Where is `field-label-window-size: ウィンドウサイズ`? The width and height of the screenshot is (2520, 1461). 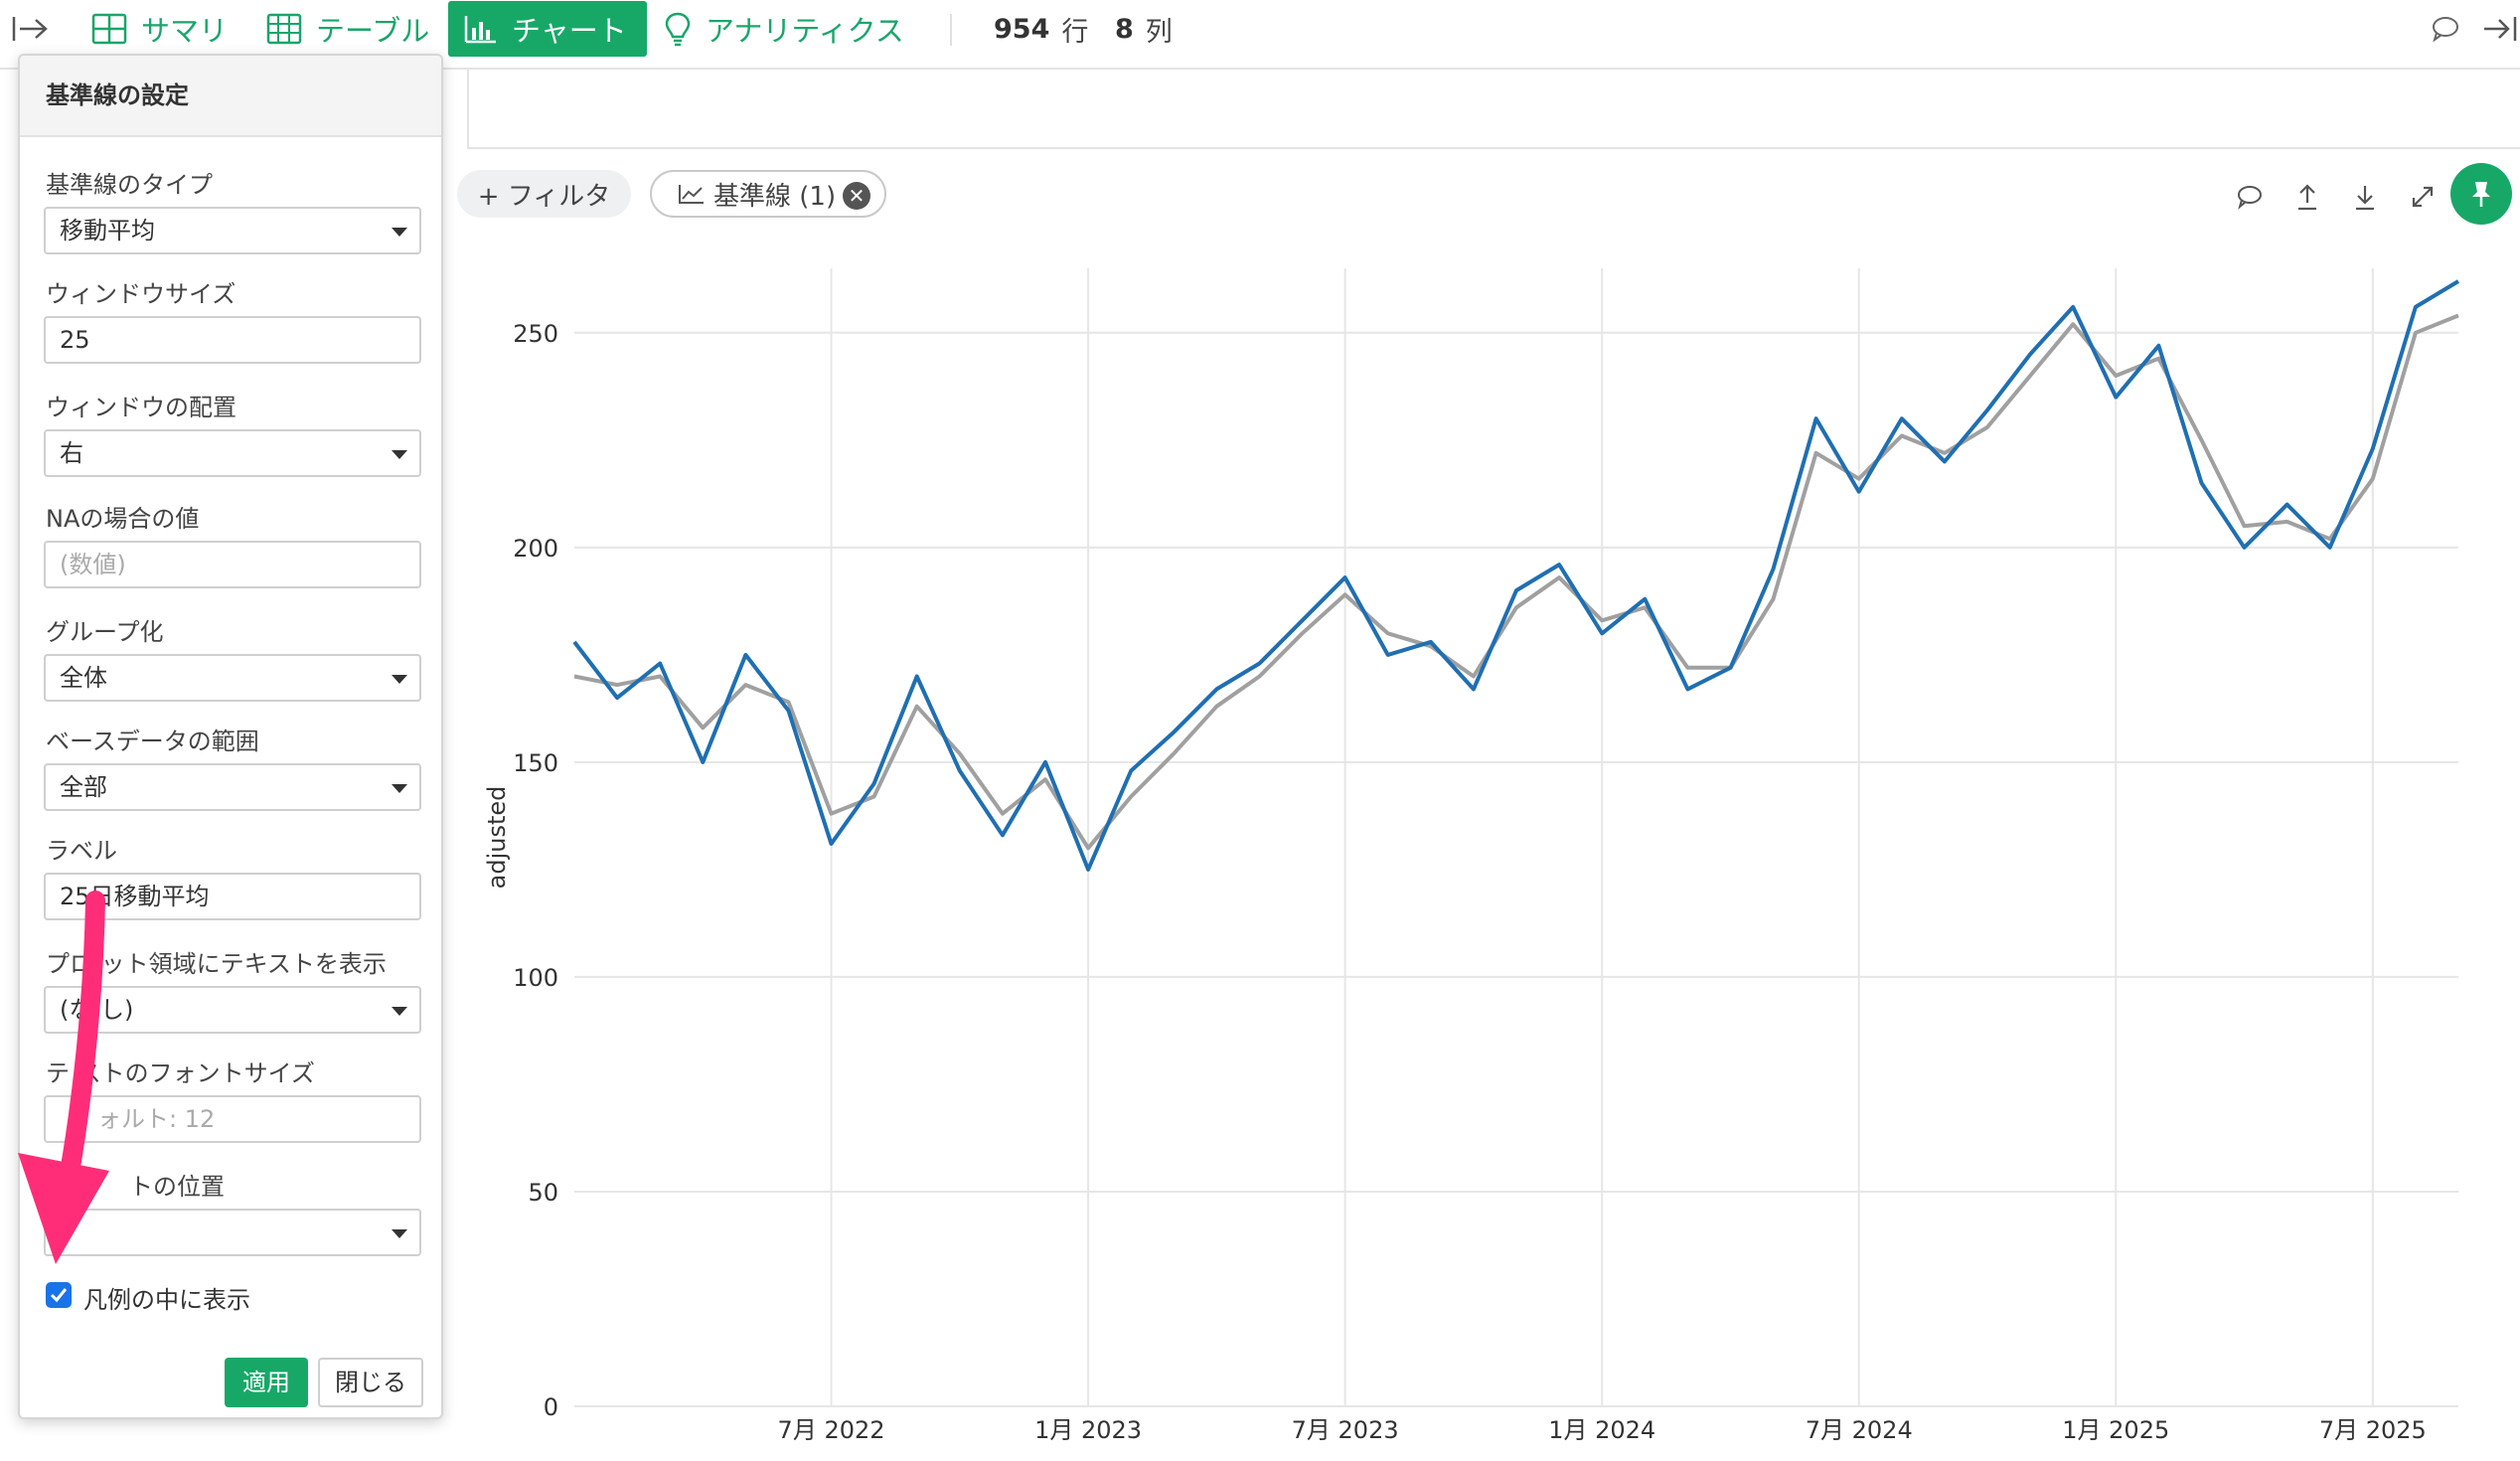 field-label-window-size: ウィンドウサイズ is located at coordinates (141, 294).